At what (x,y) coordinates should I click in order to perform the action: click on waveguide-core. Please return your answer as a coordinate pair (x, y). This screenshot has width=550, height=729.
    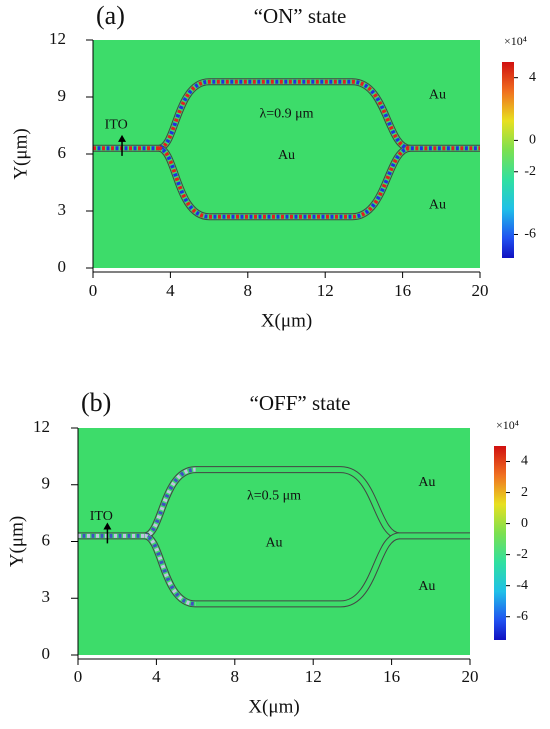
    Looking at the image, I should click on (274, 503).